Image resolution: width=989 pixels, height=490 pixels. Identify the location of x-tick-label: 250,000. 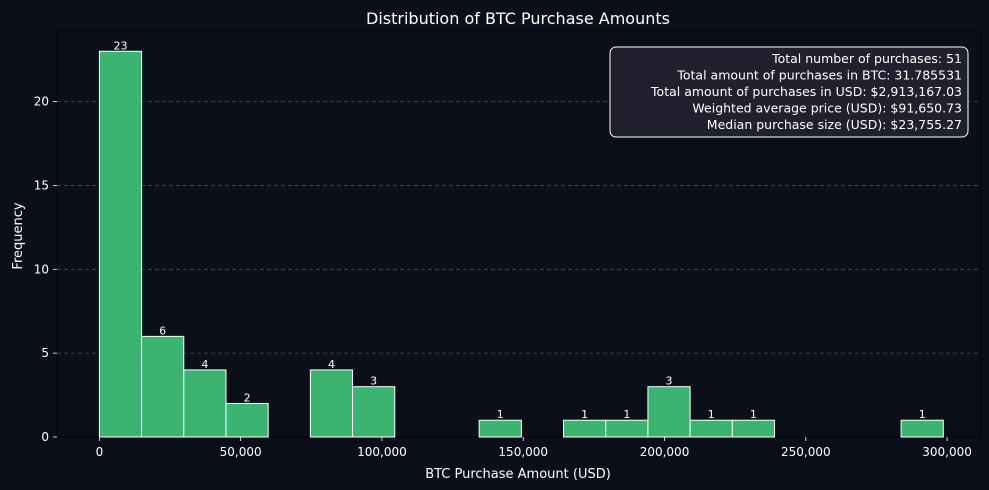
(806, 452).